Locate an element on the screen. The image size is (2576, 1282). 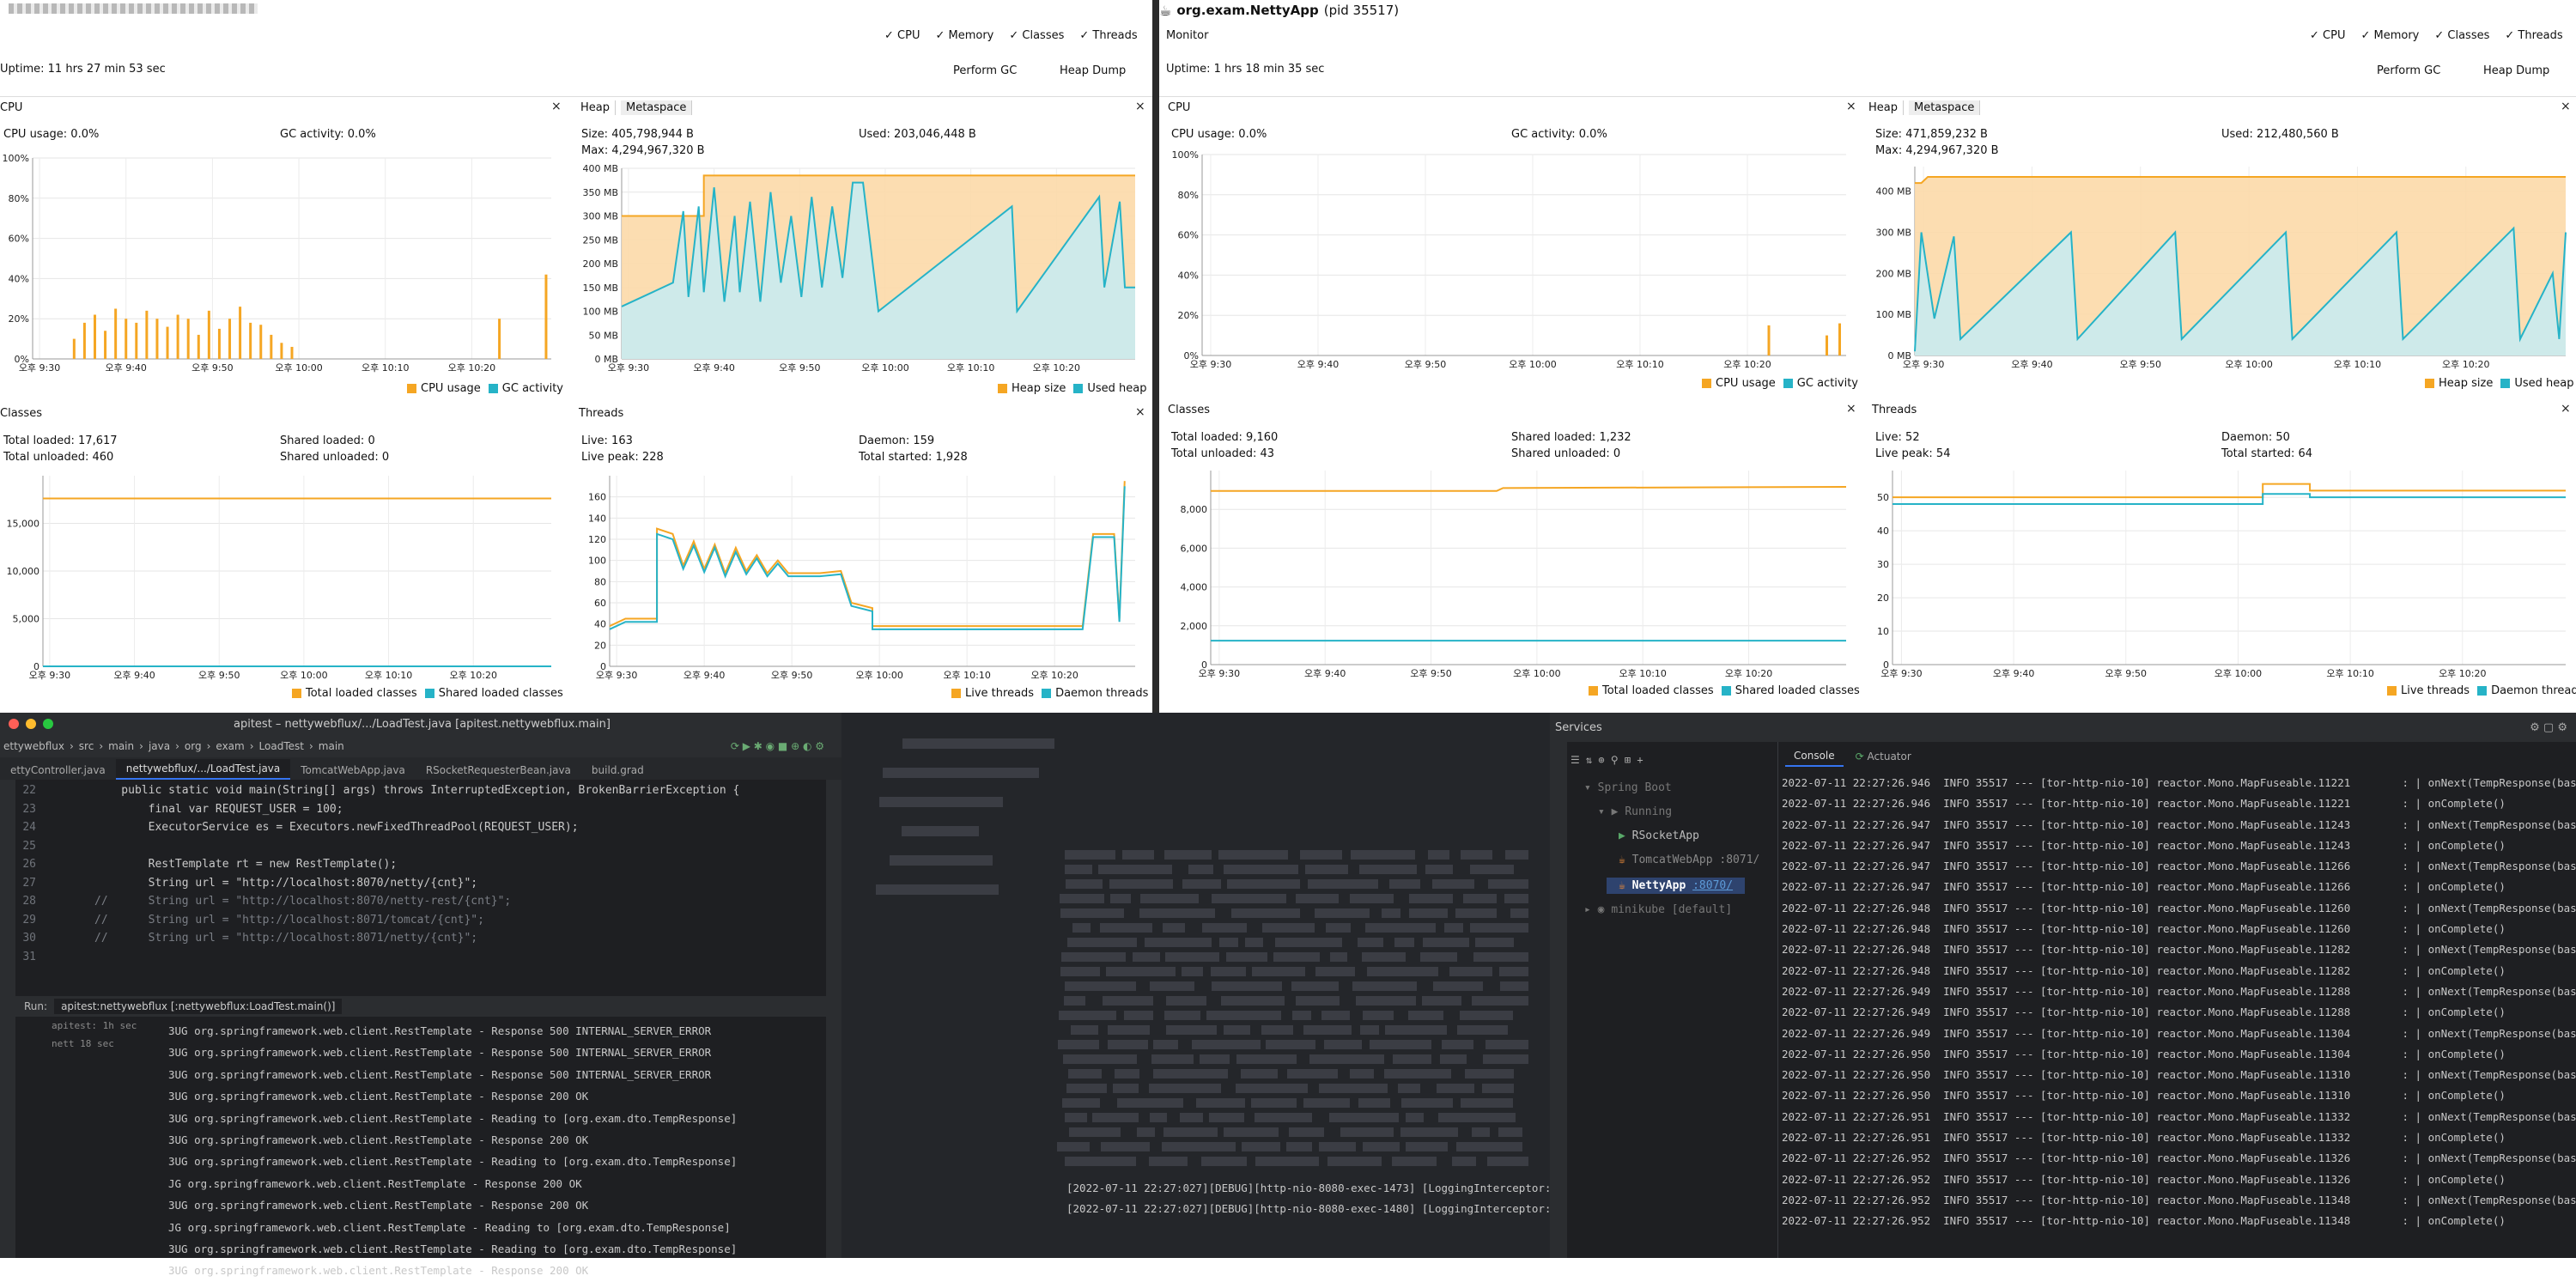
y-tick-label: 40% is located at coordinates (1188, 275).